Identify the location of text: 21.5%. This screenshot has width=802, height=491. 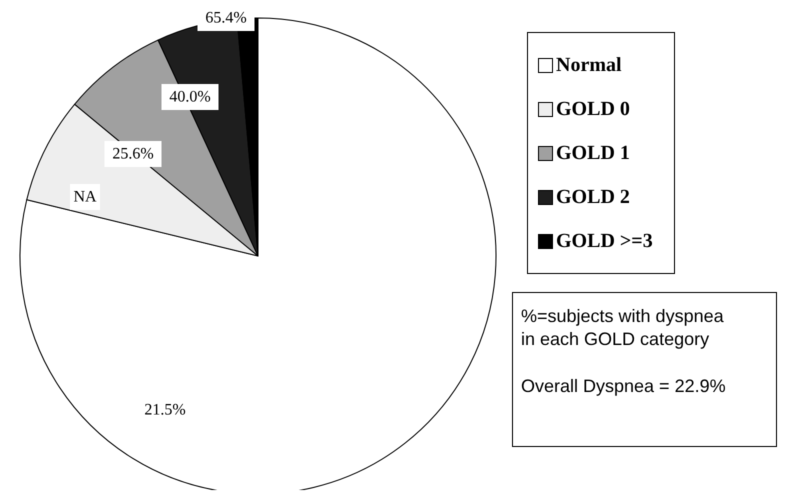
(165, 410).